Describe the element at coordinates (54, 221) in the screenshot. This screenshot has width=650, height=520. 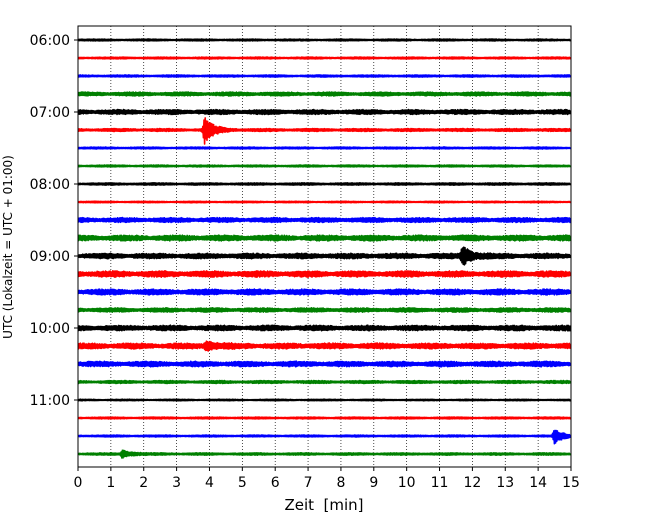
I see `y-axis-ticks: 06:00 07:00 08:00 09:00 10:00 11:00` at that location.